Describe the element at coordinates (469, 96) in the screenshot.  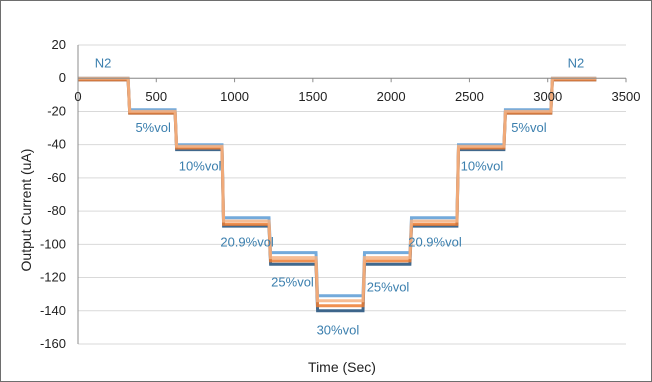
I see `x-tick-label: 2500` at that location.